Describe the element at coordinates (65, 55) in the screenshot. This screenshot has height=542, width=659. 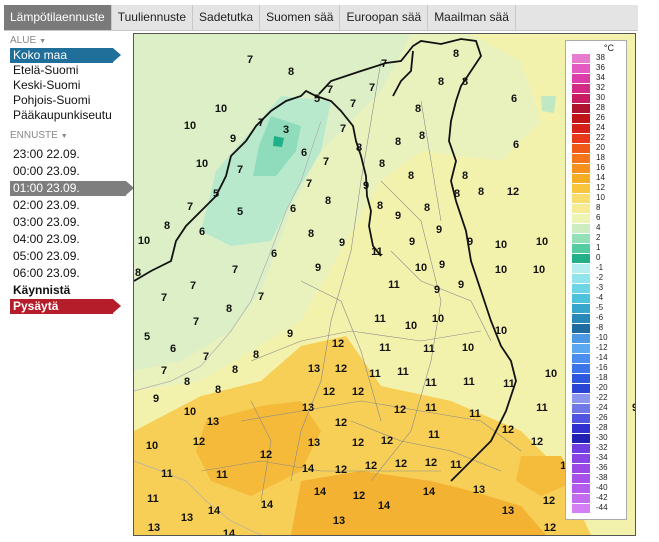
I see `region-item-whole-country: Koko maa` at that location.